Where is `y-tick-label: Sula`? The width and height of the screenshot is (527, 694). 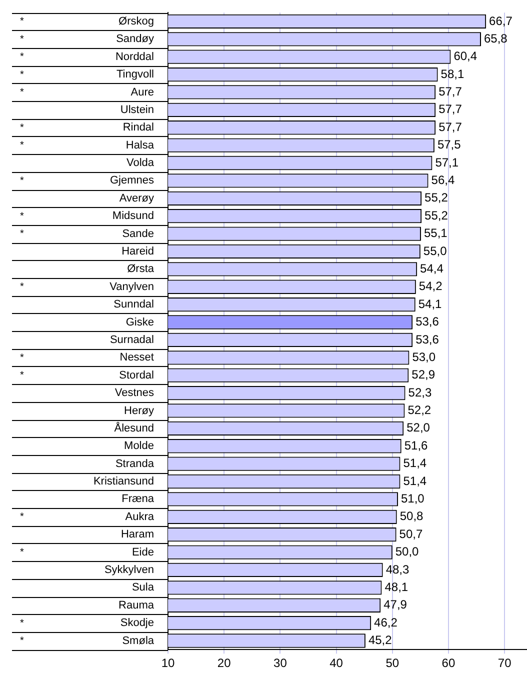
y-tick-label: Sula is located at coordinates (143, 588).